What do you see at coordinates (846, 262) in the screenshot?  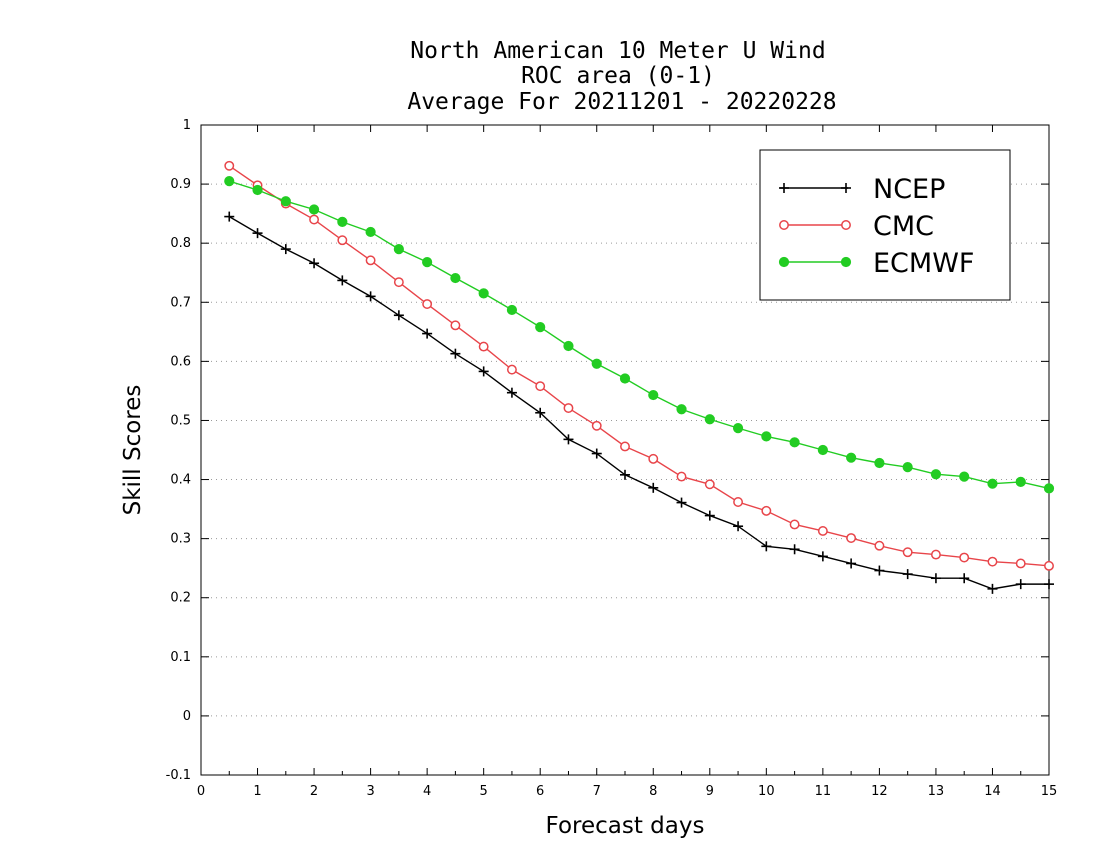 I see `legend-ecmwf-marker-right` at bounding box center [846, 262].